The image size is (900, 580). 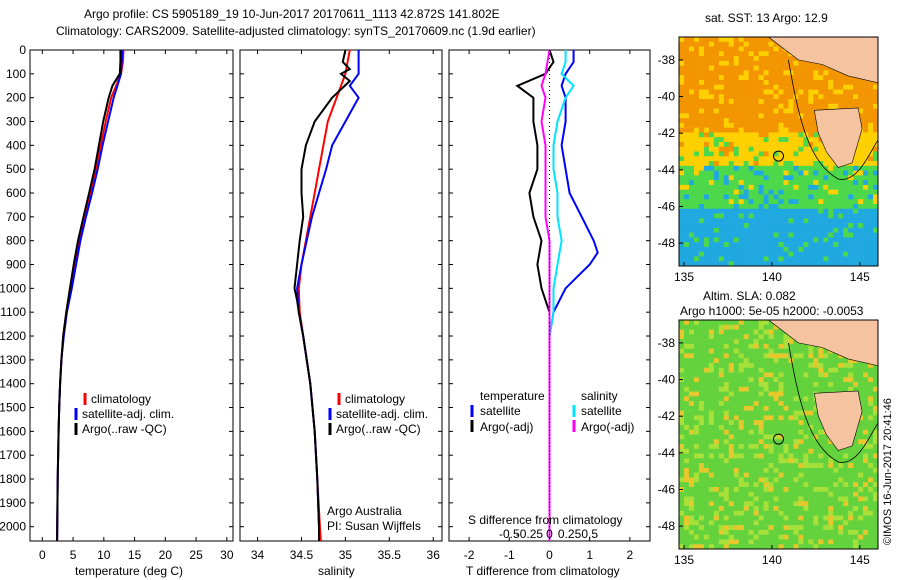 I want to click on y-tick-label: 1000, so click(x=13, y=288).